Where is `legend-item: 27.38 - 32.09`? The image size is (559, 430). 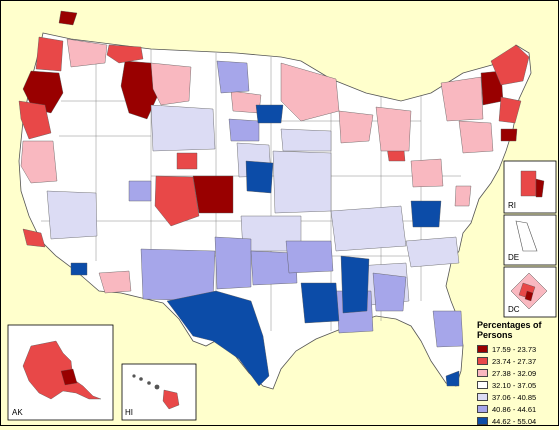 legend-item: 27.38 - 32.09 is located at coordinates (517, 373).